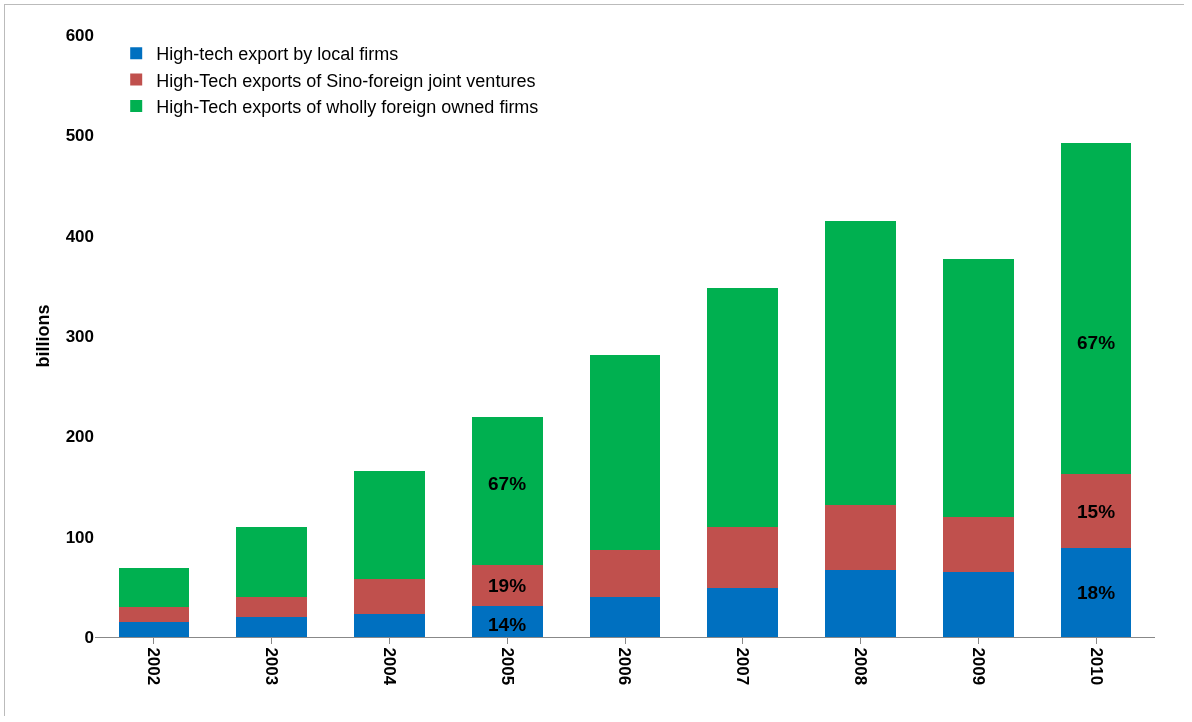  Describe the element at coordinates (978, 666) in the screenshot. I see `x-tick-label: 2009` at that location.